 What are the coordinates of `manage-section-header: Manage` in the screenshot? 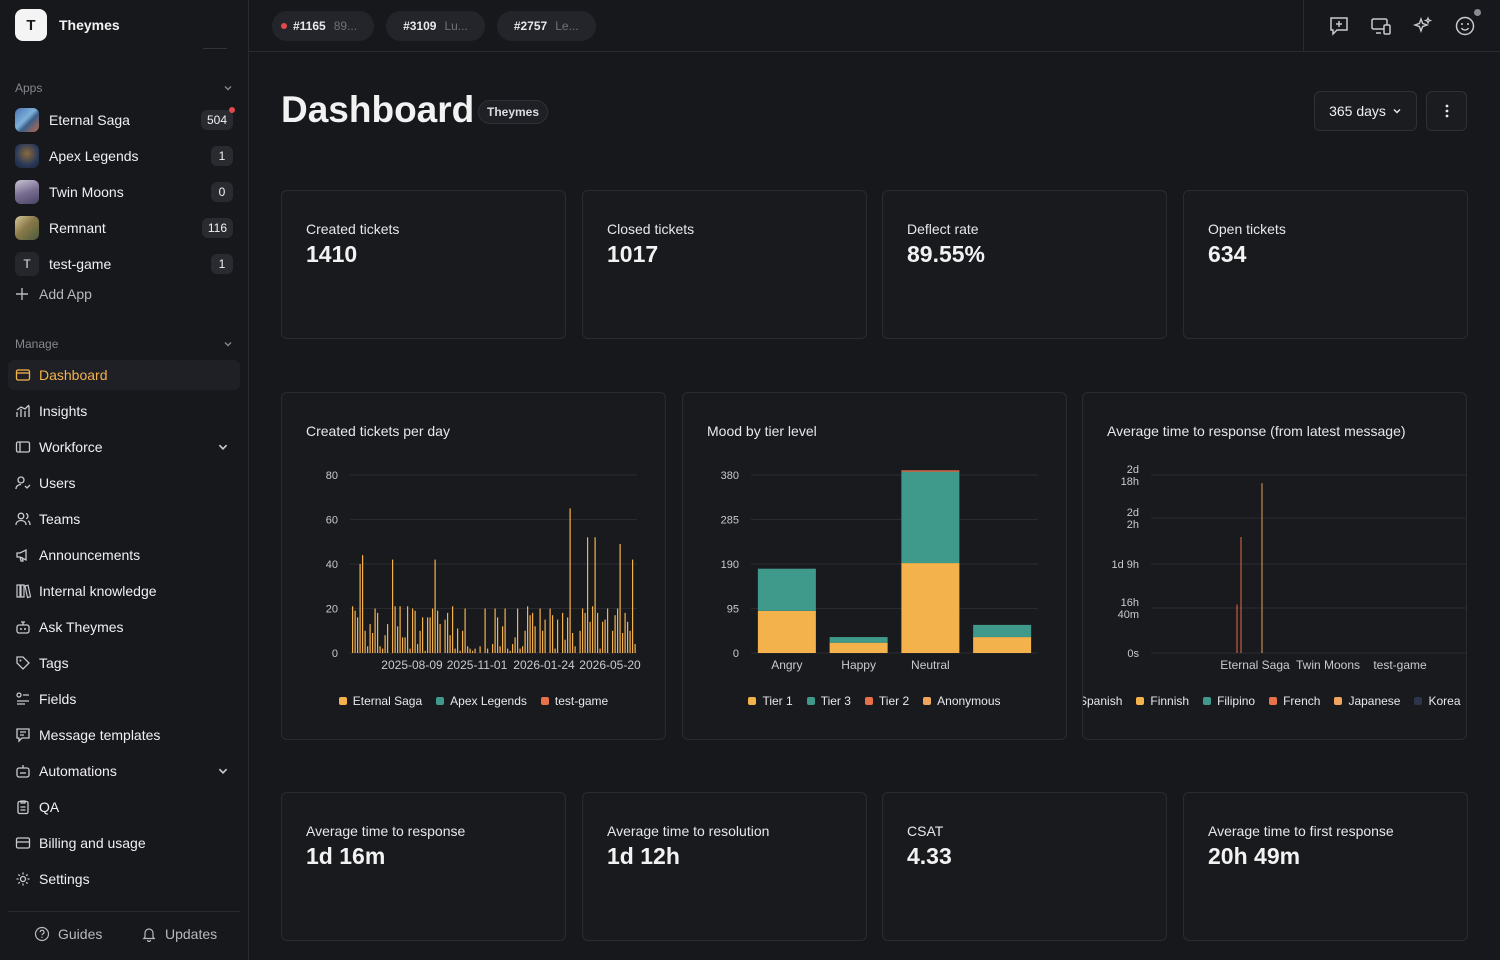 It's located at (124, 344).